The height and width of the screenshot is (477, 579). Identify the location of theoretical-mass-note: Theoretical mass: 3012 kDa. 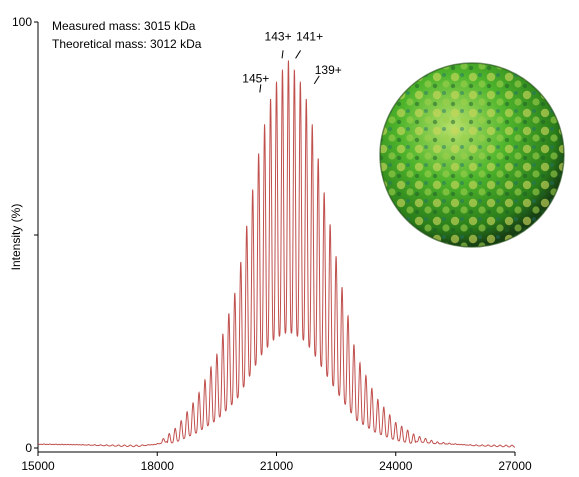
(127, 44).